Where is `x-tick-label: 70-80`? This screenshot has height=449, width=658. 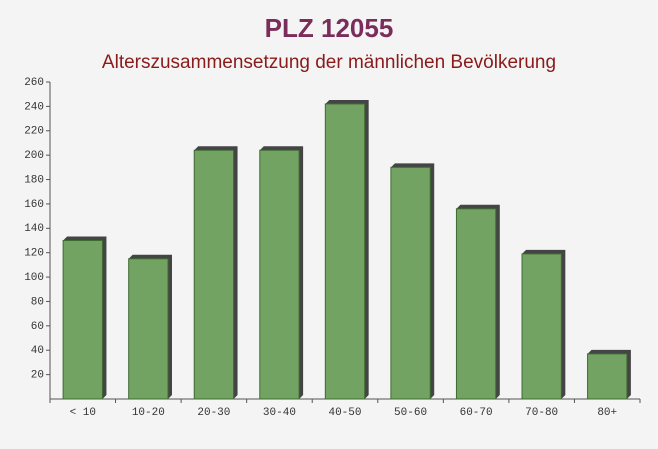
x-tick-label: 70-80 is located at coordinates (541, 413).